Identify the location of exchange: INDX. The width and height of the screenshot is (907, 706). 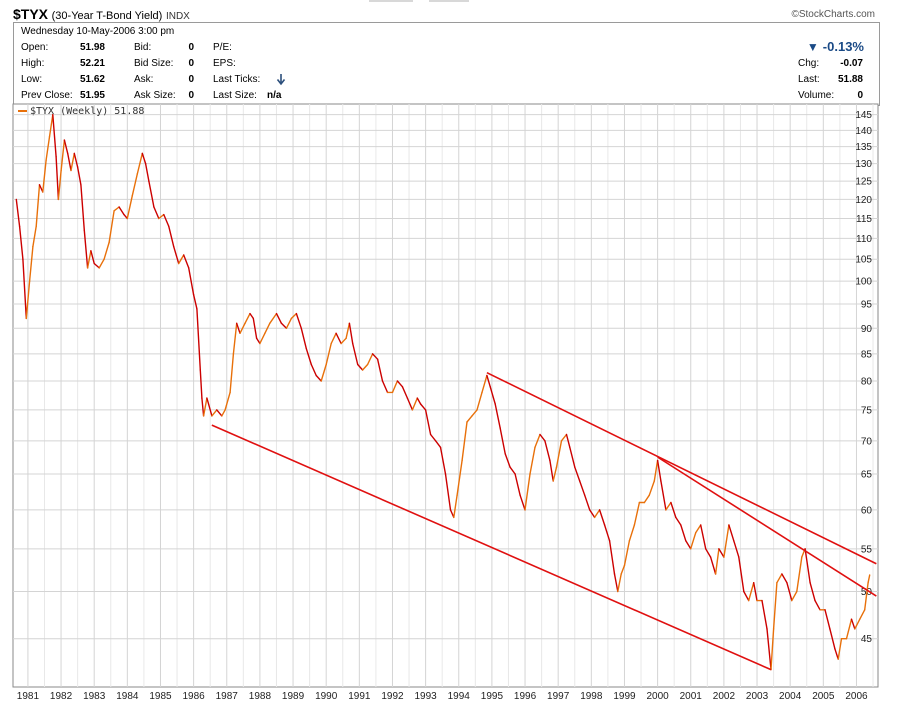
(177, 16).